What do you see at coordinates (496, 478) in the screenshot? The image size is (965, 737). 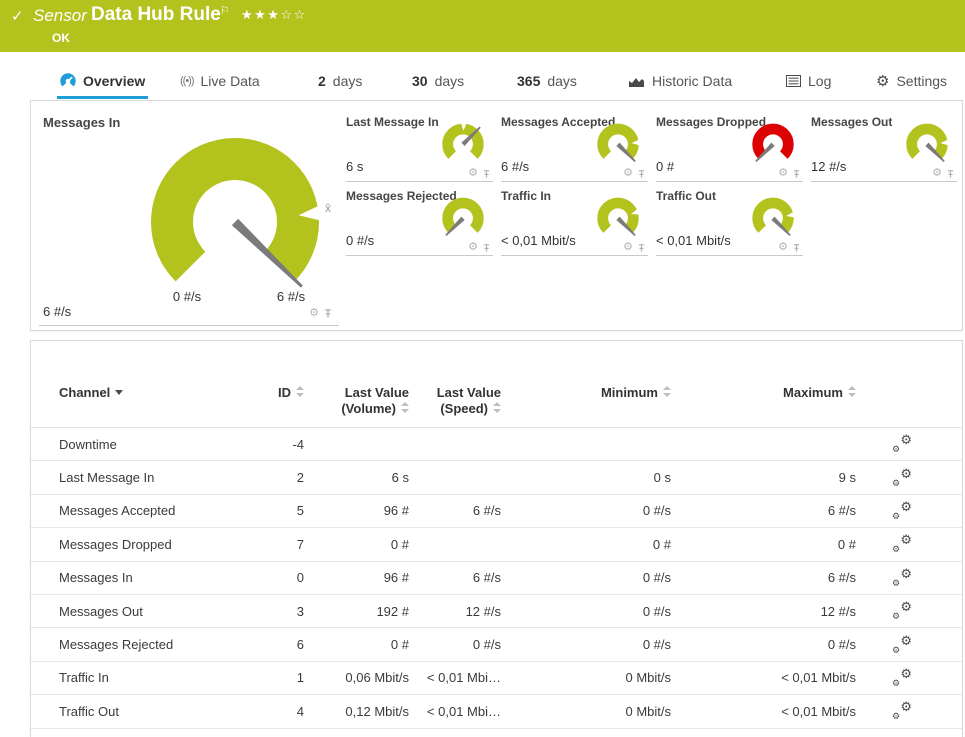 I see `table-row: Last Message In 2 6 s 0 s 9 s ⚙ ⚙` at bounding box center [496, 478].